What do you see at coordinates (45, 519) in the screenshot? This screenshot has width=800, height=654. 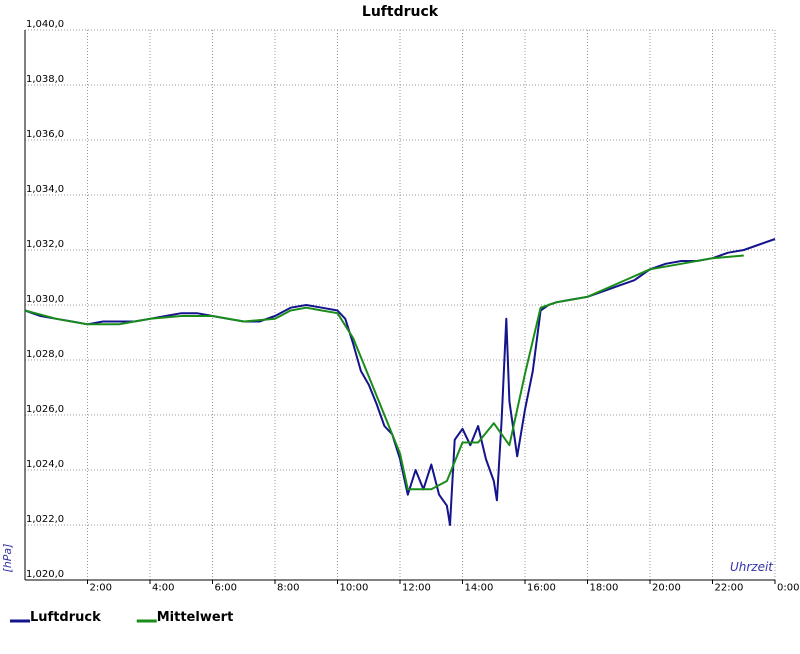 I see `y-tick-label: 1,022,0` at bounding box center [45, 519].